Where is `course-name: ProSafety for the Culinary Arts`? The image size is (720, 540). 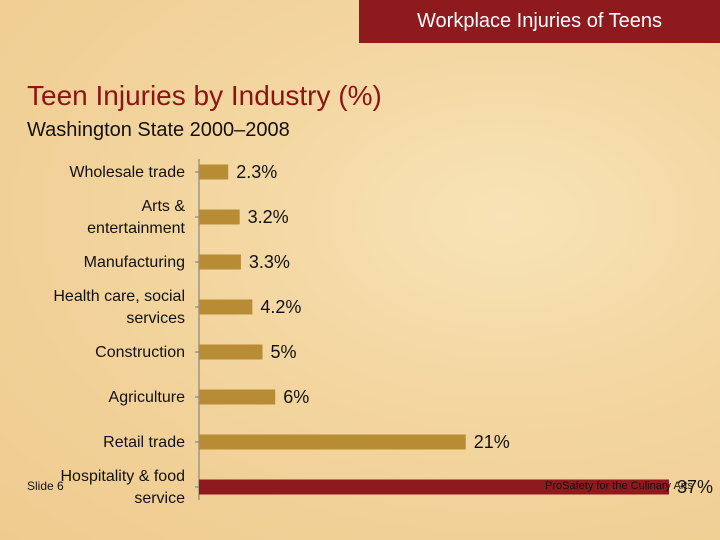 course-name: ProSafety for the Culinary Arts is located at coordinates (619, 486).